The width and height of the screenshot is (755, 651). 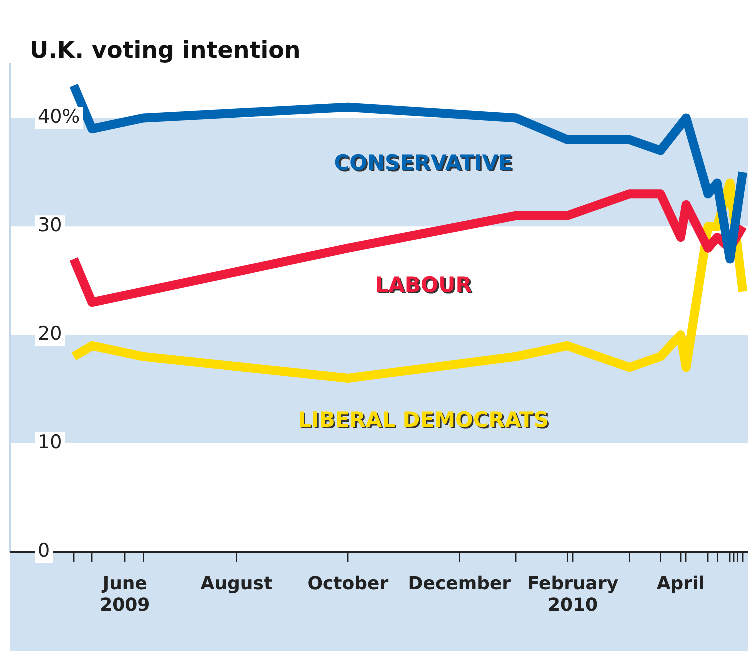 What do you see at coordinates (236, 583) in the screenshot?
I see `x-tick-label: August` at bounding box center [236, 583].